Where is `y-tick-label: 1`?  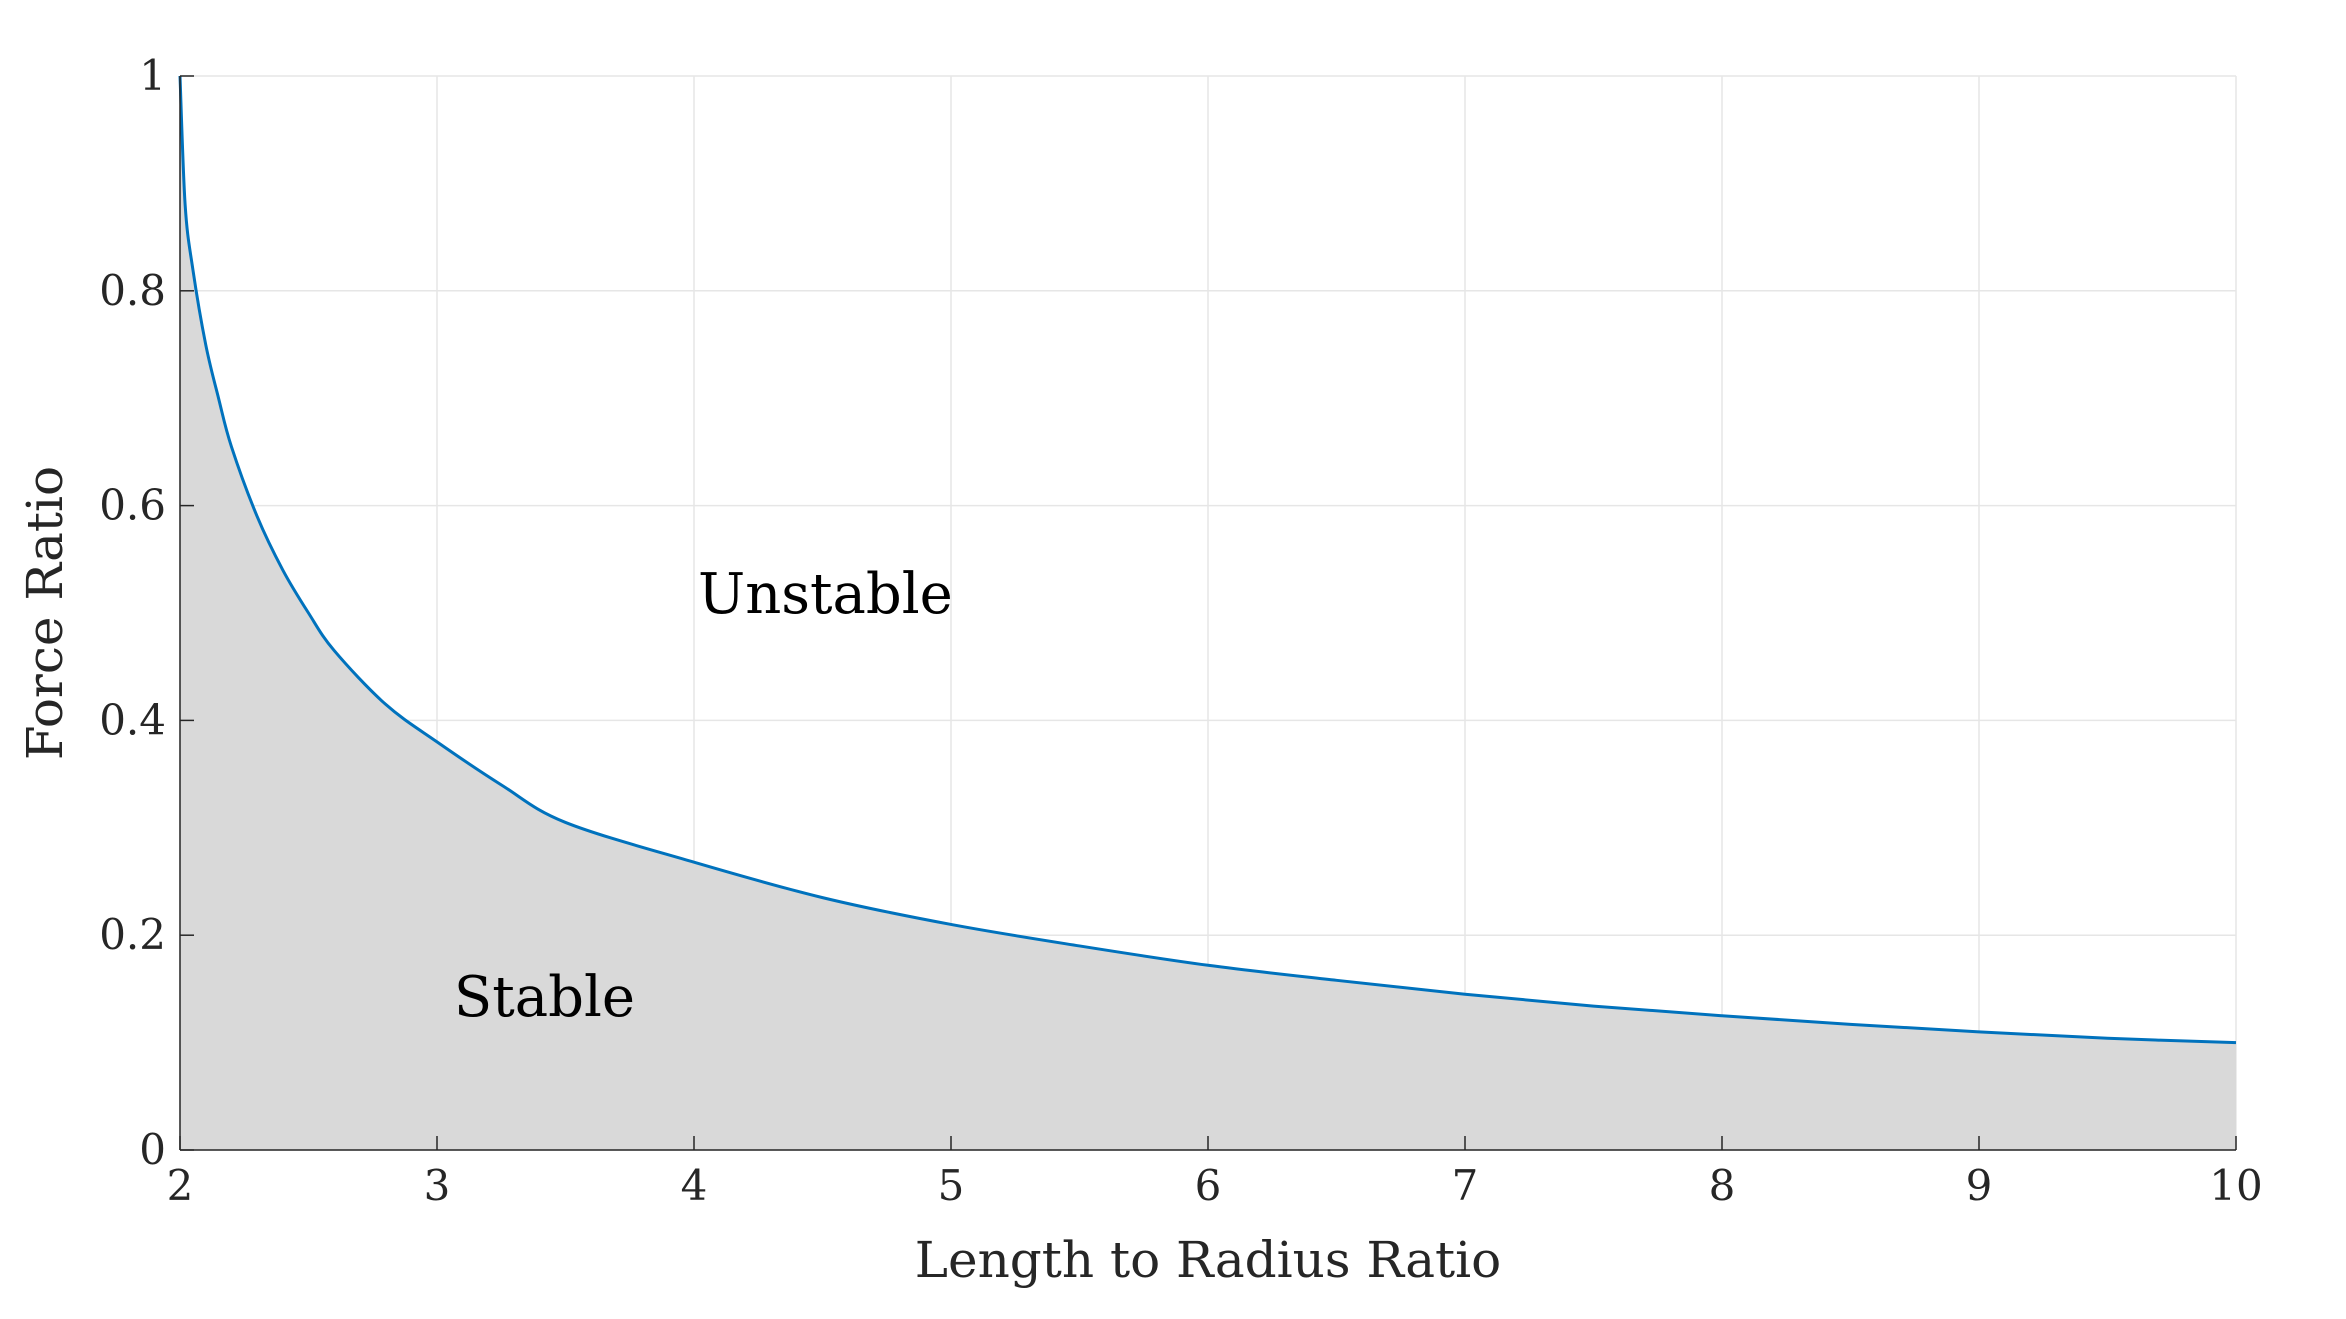
y-tick-label: 1 is located at coordinates (152, 75).